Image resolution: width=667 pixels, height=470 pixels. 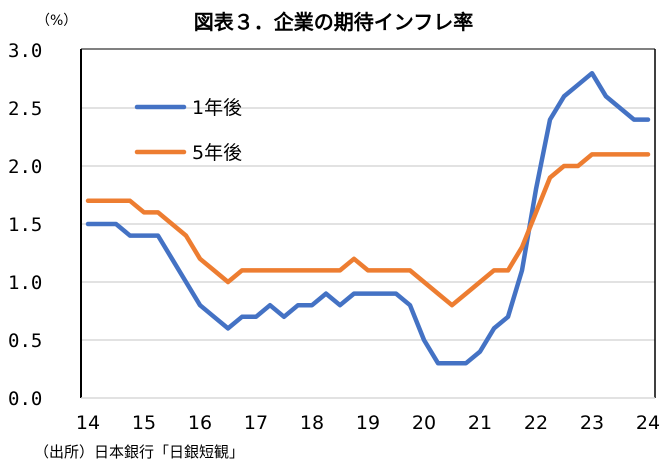 What do you see at coordinates (536, 423) in the screenshot?
I see `x-tick-label: 22` at bounding box center [536, 423].